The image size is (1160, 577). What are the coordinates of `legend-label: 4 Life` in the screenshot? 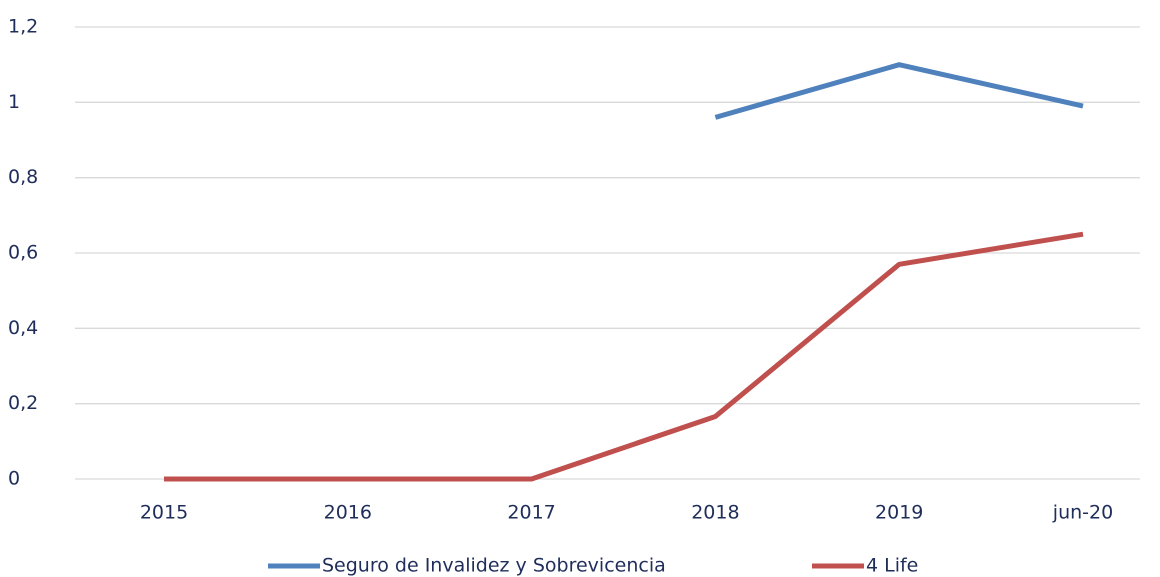 It's located at (892, 566).